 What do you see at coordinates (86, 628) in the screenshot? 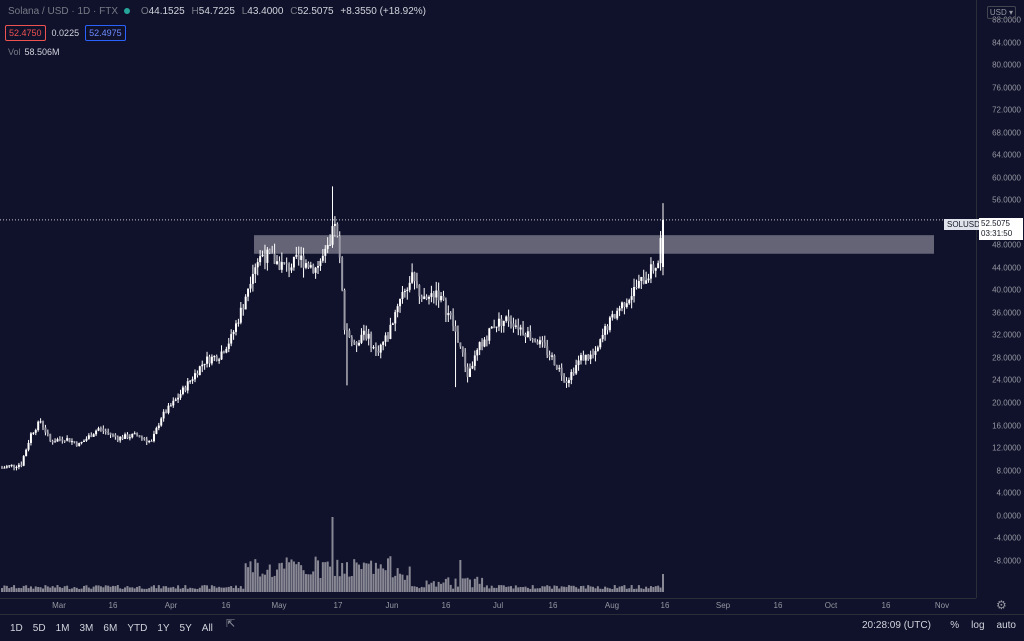
I see `range-button-3m: 3M` at bounding box center [86, 628].